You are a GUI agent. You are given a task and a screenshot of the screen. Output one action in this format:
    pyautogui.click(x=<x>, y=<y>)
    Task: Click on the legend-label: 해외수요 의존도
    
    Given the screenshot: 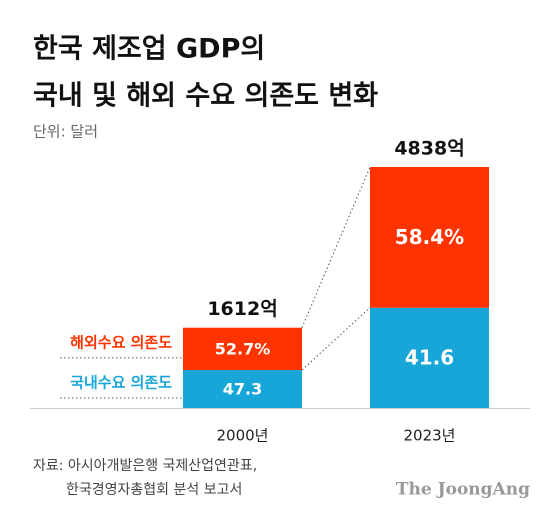 What is the action you would take?
    pyautogui.click(x=121, y=342)
    